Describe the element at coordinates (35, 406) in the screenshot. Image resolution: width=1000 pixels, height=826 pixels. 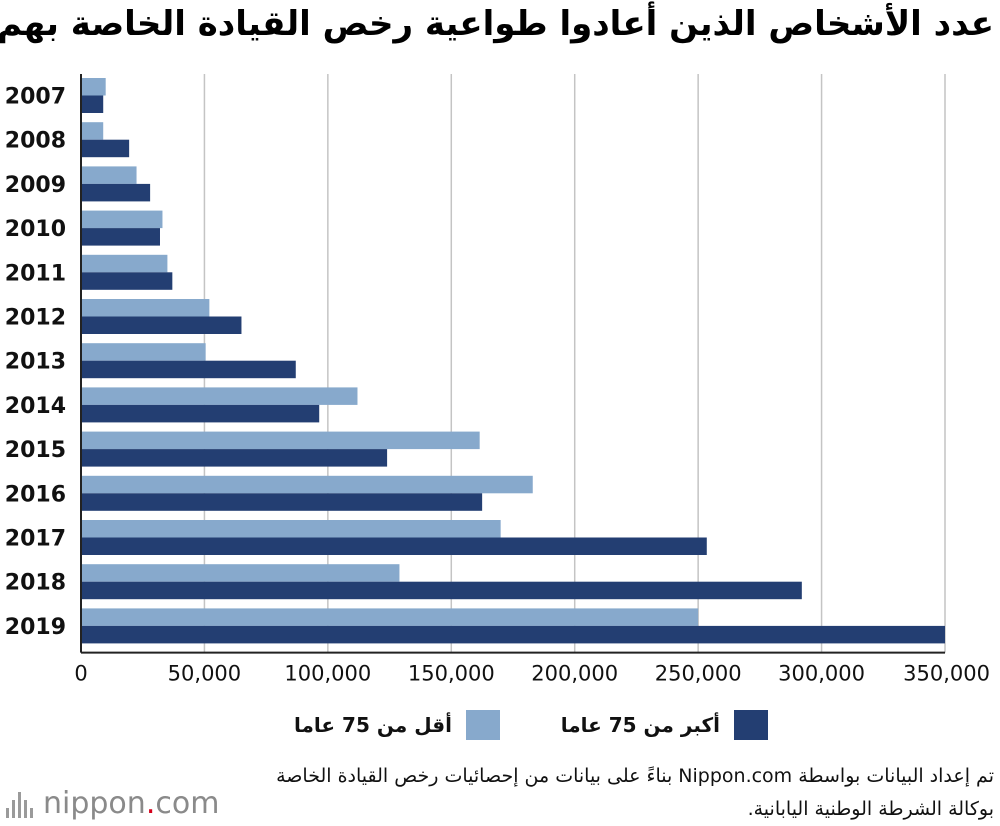
I see `y-tick-label: 2014` at that location.